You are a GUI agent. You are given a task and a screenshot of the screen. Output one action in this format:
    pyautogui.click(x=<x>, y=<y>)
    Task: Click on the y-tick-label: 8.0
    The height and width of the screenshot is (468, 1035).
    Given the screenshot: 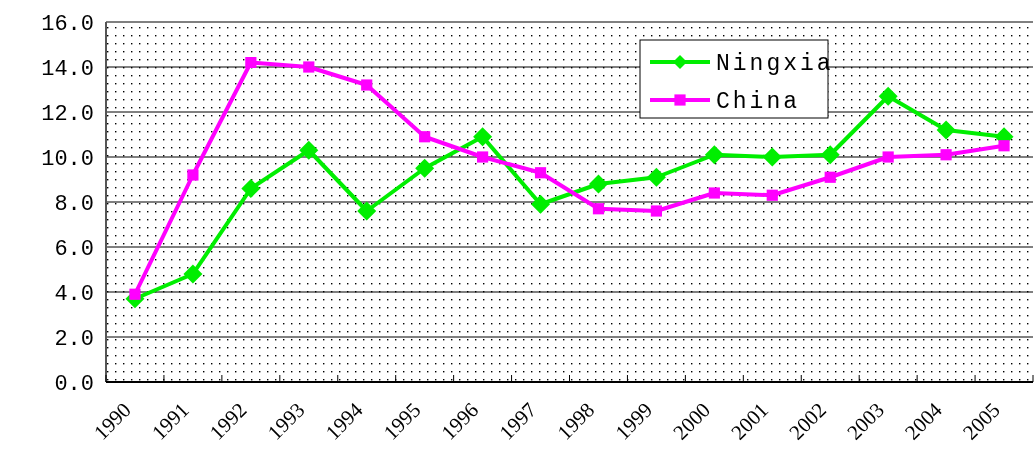 What is the action you would take?
    pyautogui.click(x=74, y=204)
    